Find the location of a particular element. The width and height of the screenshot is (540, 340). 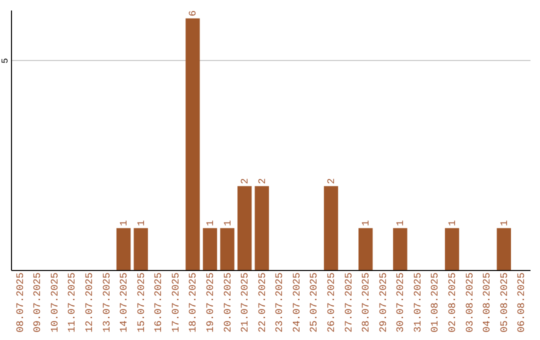

x-tick-label: 09.07.2025 is located at coordinates (38, 302).